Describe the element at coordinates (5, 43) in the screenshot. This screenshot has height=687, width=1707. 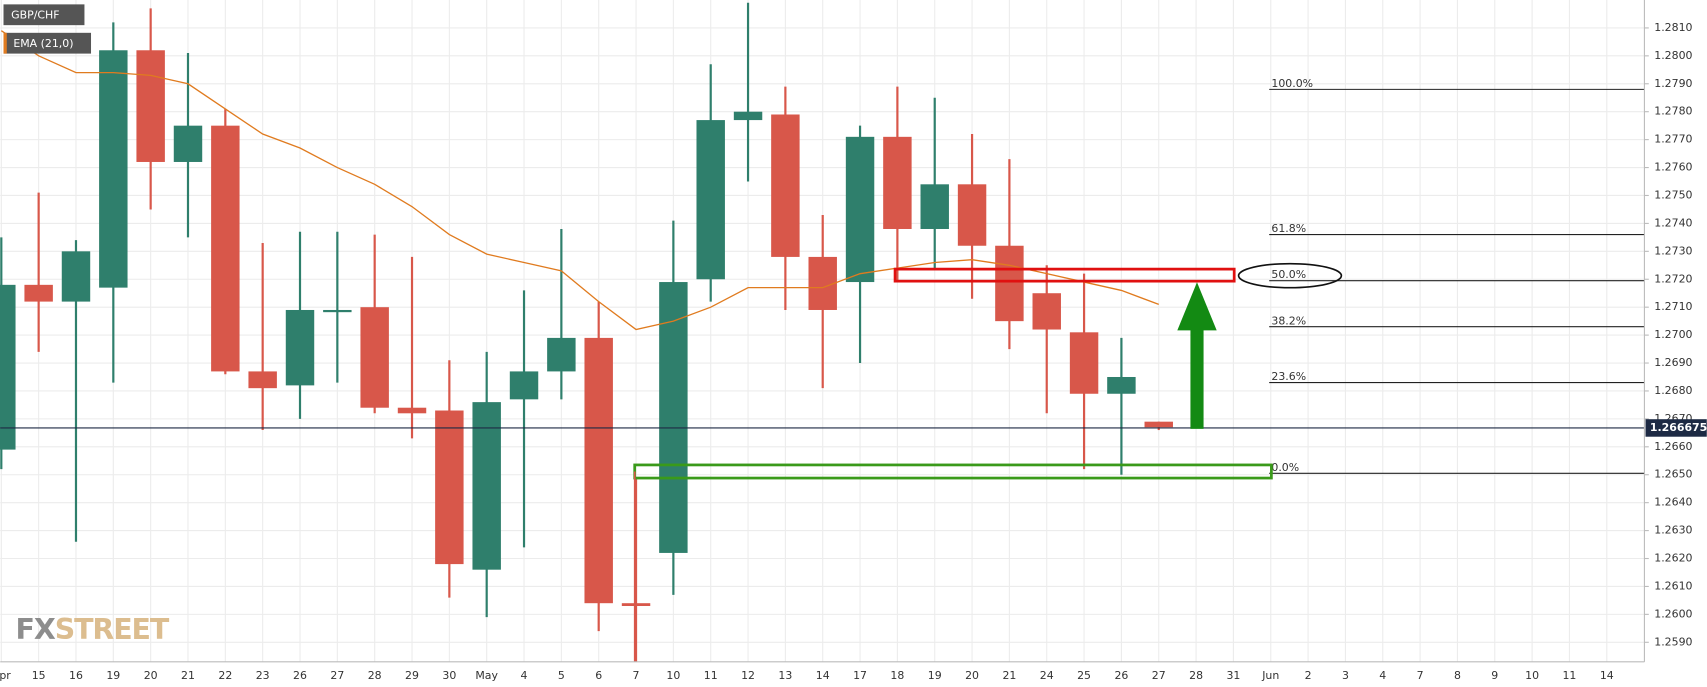
I see `legend-swatch` at that location.